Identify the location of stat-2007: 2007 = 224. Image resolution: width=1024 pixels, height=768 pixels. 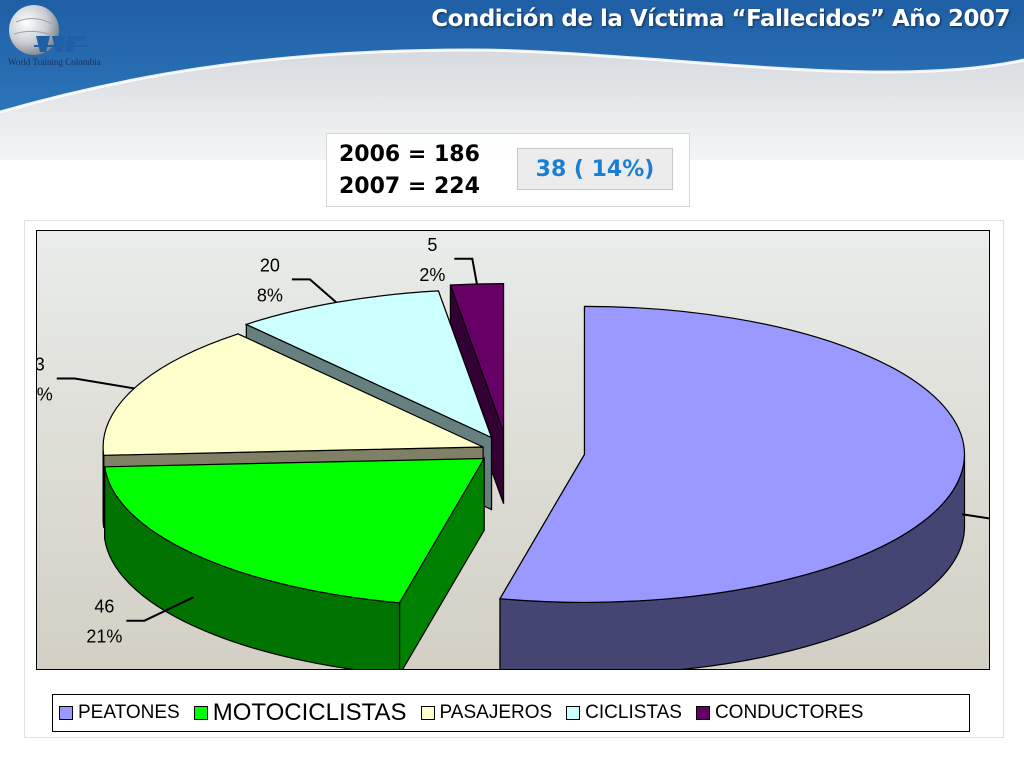
(409, 186).